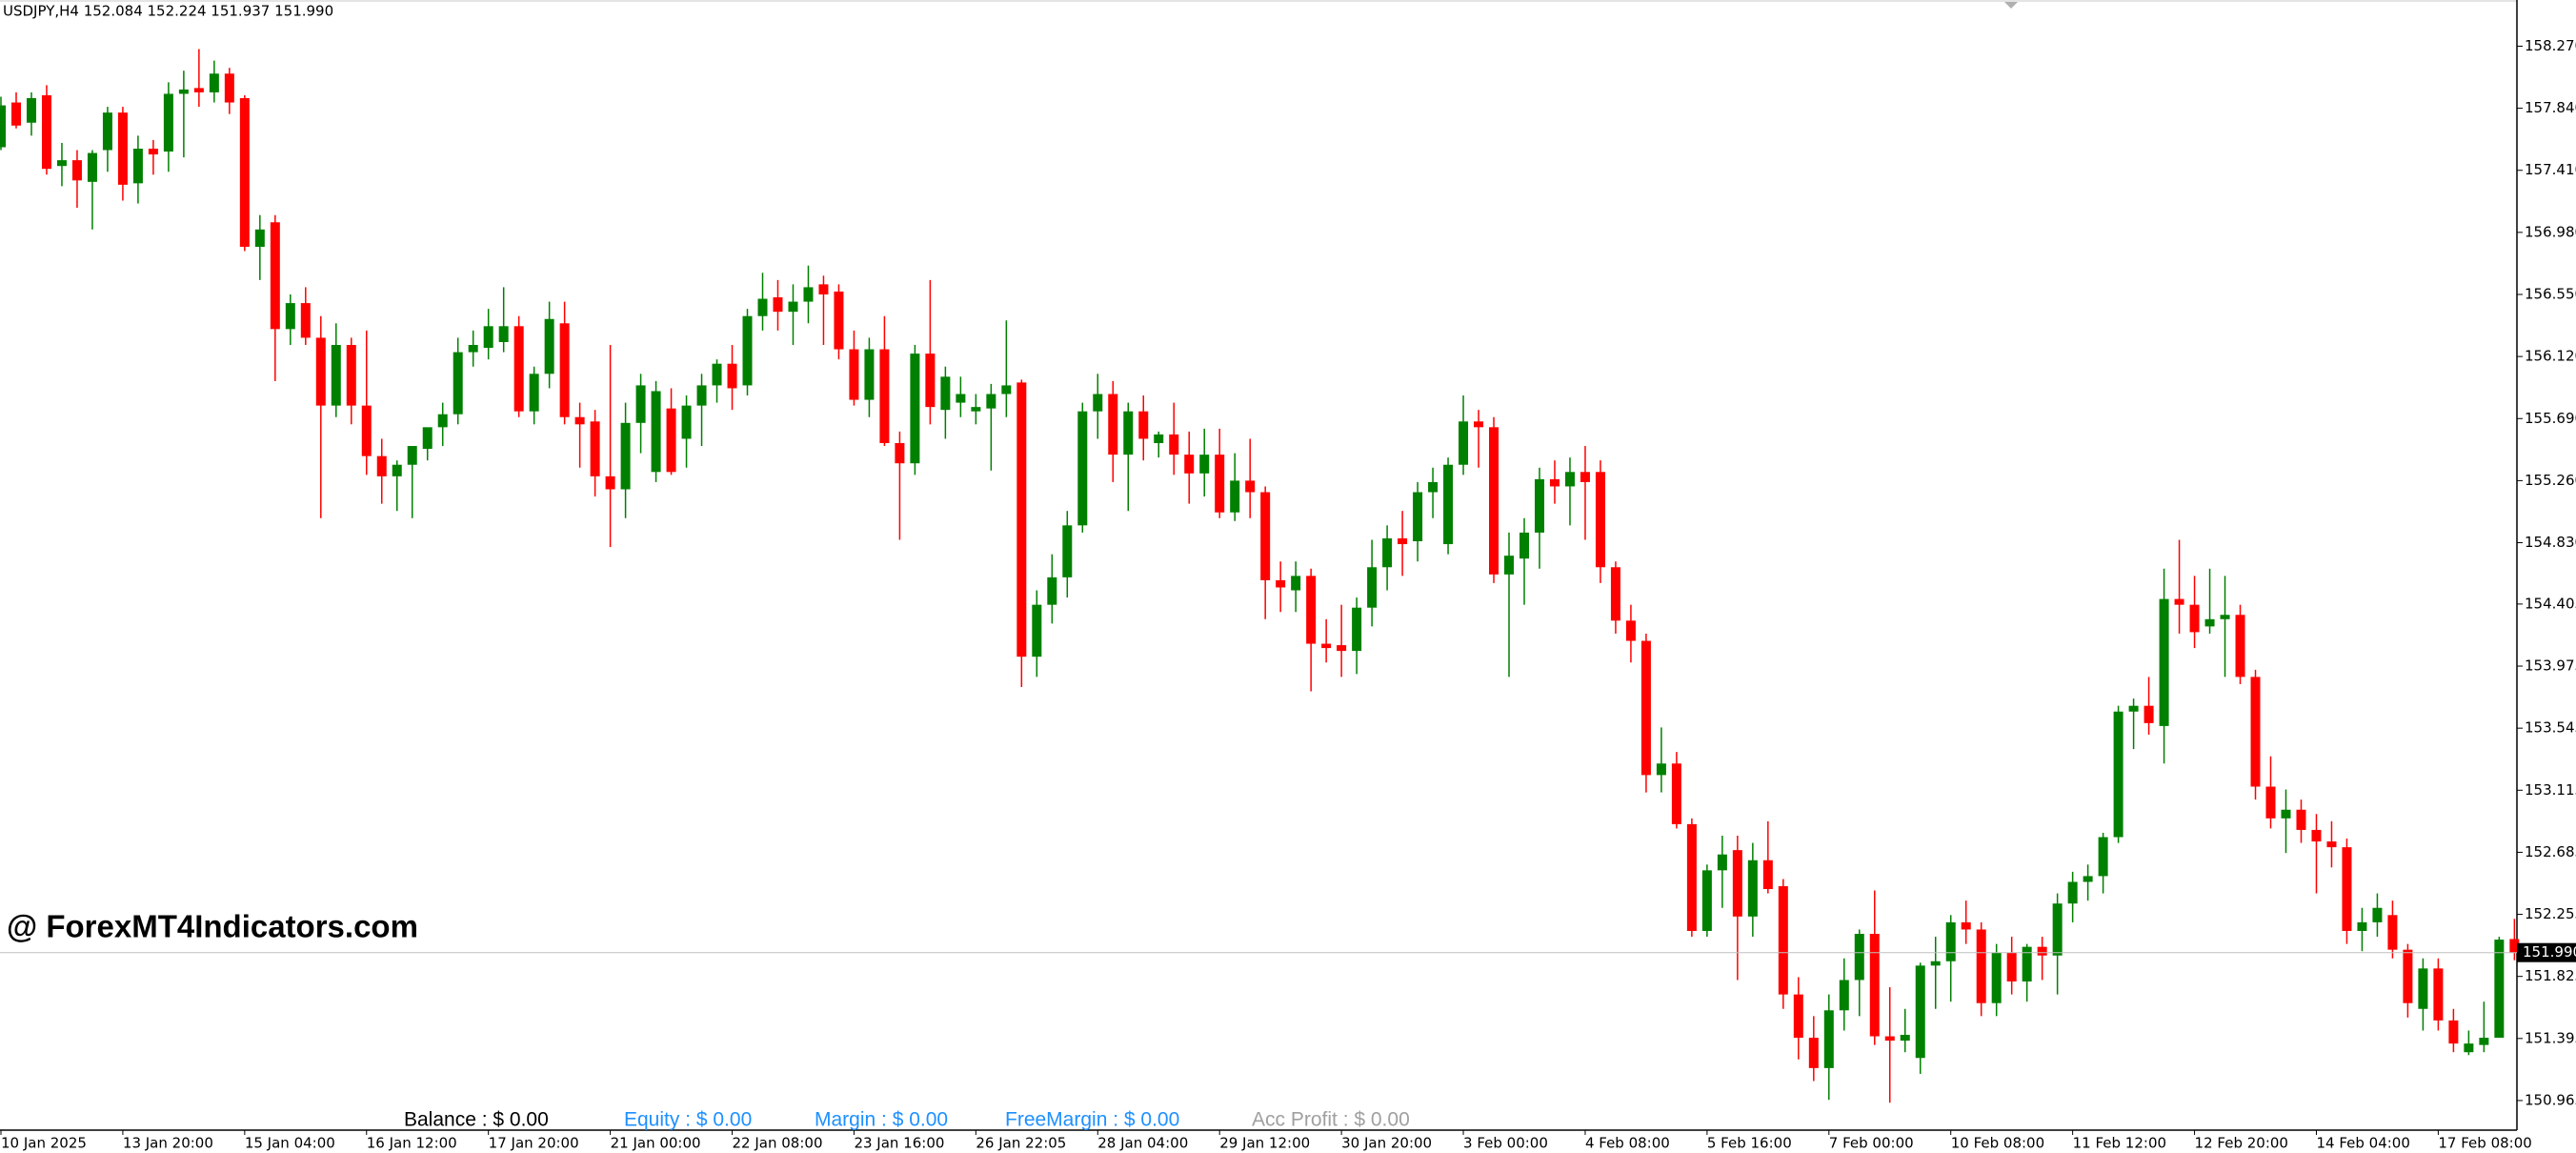 This screenshot has height=1153, width=2576. Describe the element at coordinates (1998, 1143) in the screenshot. I see `x-tick-label: 10 Feb 08:00` at that location.